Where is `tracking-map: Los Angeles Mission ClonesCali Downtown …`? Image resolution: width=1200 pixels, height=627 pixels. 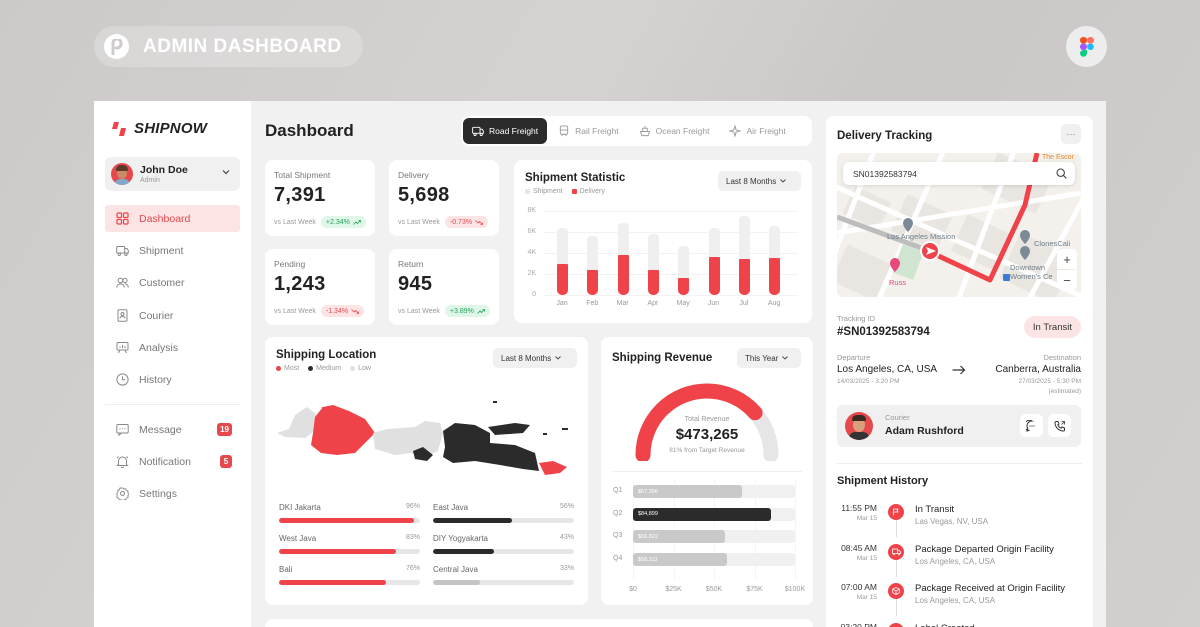 tracking-map: Los Angeles Mission ClonesCali Downtown … is located at coordinates (959, 225).